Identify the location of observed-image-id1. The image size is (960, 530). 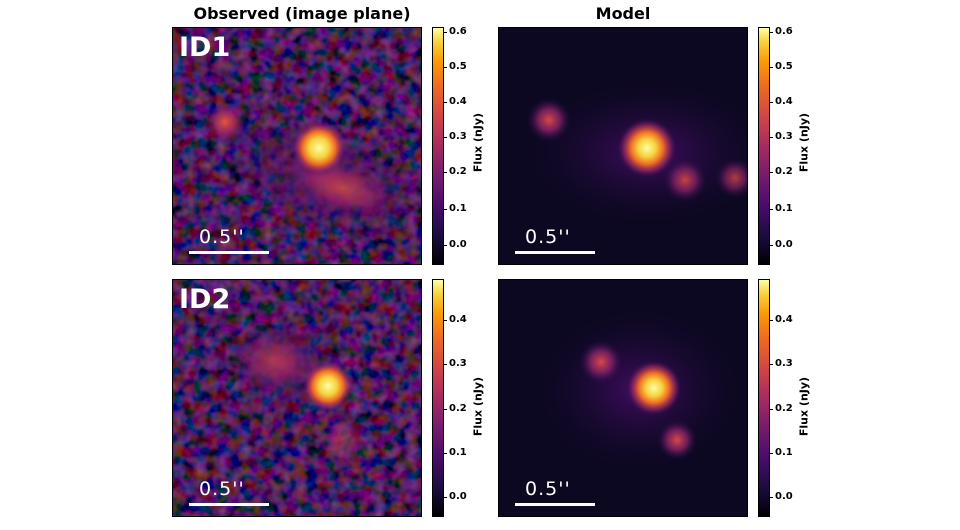
(297, 146).